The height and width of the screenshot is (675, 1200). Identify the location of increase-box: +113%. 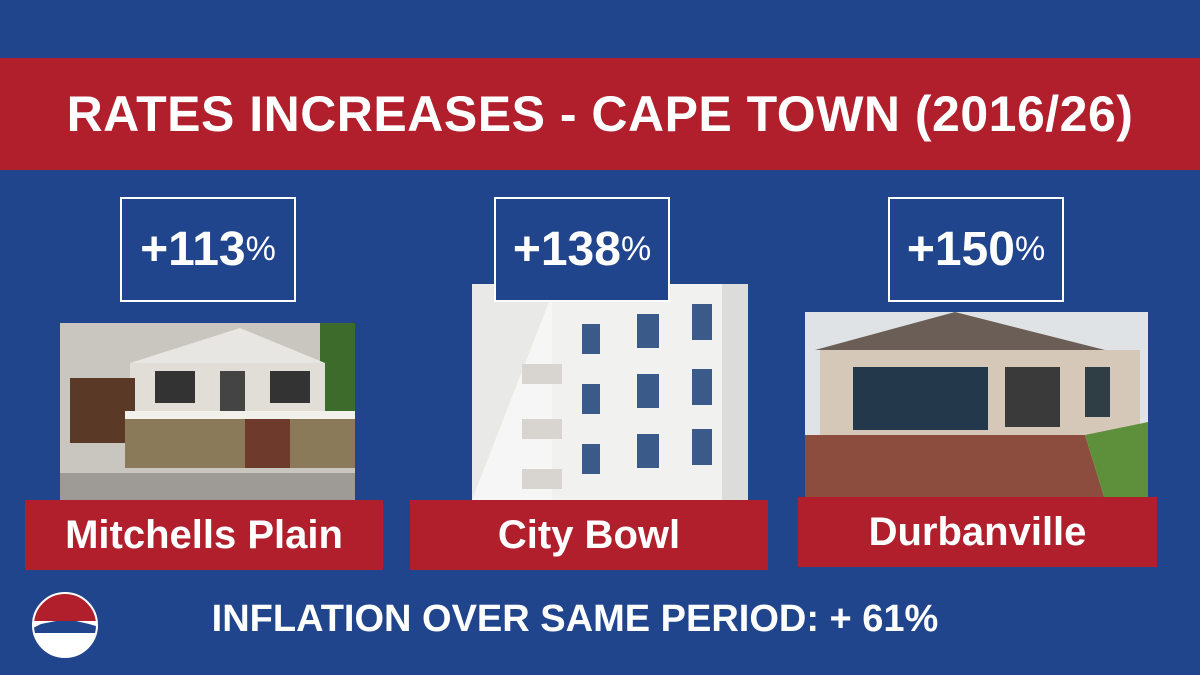
(208, 249).